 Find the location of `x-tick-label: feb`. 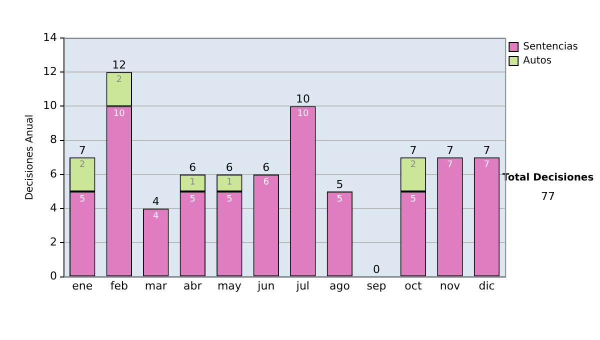

x-tick-label: feb is located at coordinates (119, 285).